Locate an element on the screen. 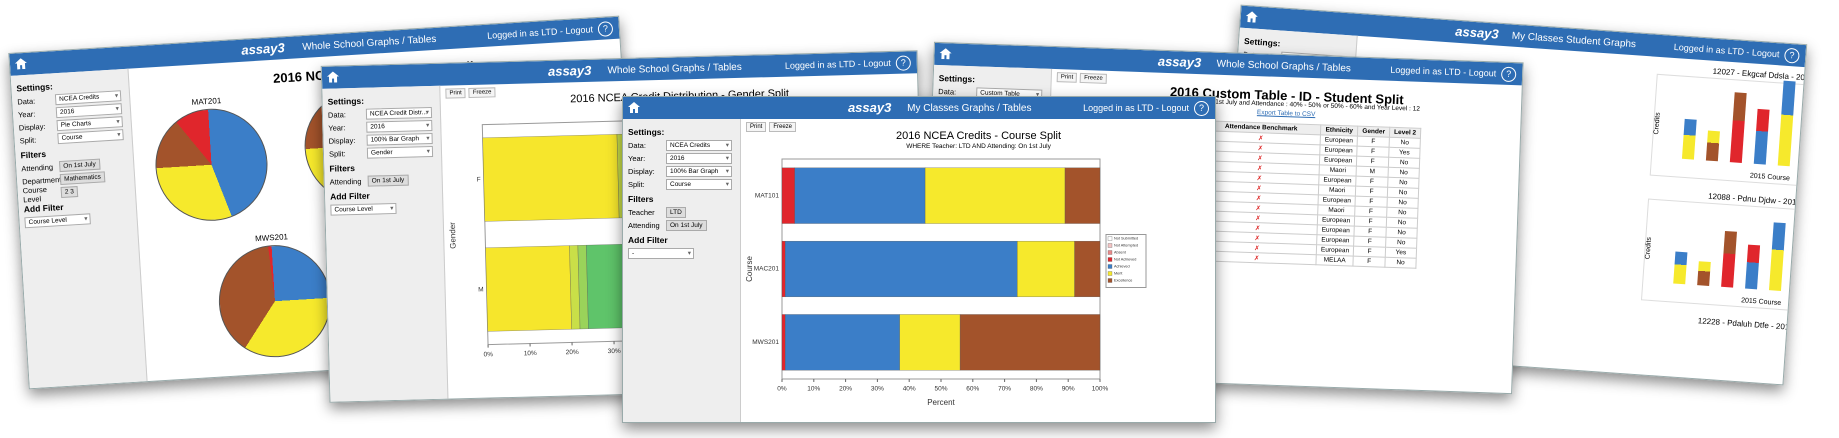  setting-row: Display: 100% Bar Graph is located at coordinates (382, 139).